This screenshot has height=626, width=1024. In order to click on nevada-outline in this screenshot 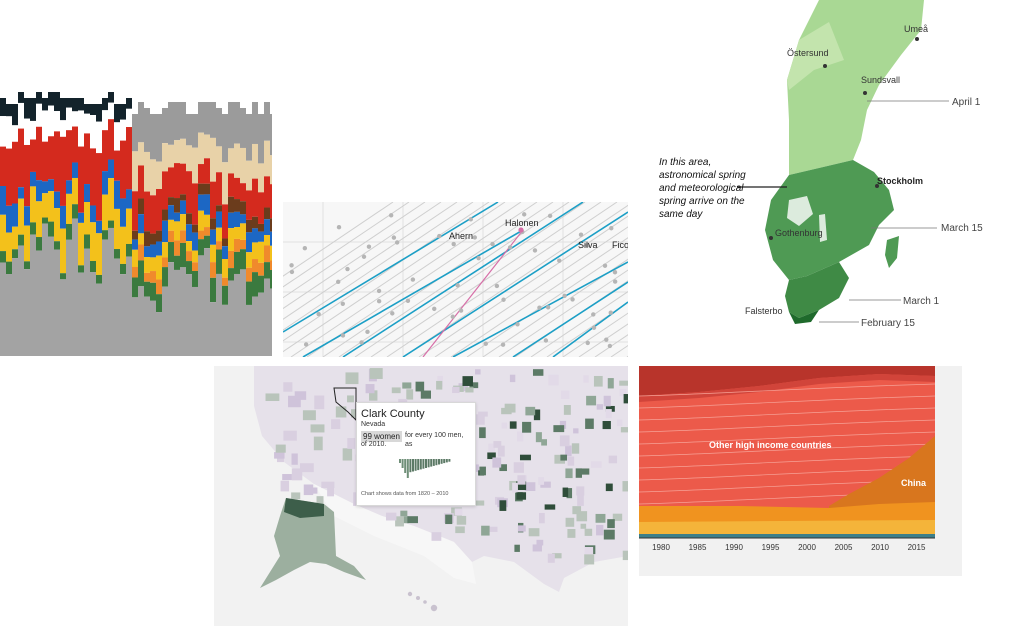, I will do `click(345, 404)`.